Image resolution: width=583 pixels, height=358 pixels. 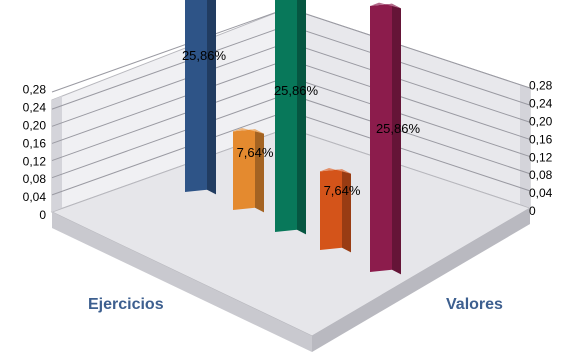 I want to click on right-tick-label: 0,20, so click(x=541, y=122).